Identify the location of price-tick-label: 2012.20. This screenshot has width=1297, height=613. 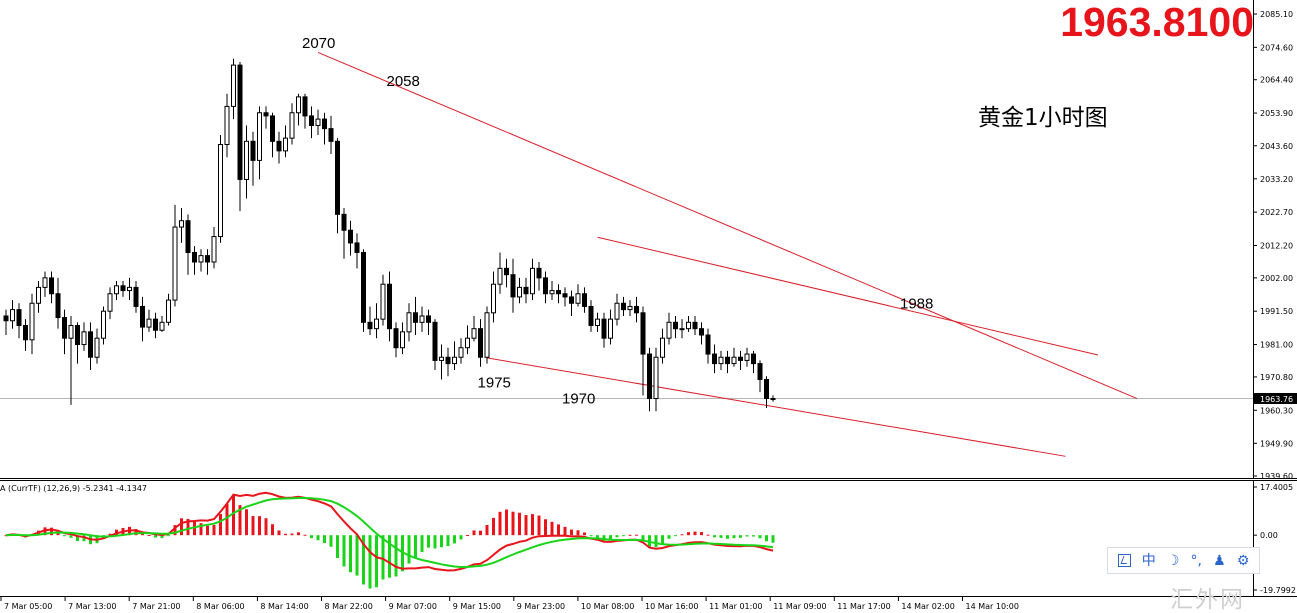
(1276, 245).